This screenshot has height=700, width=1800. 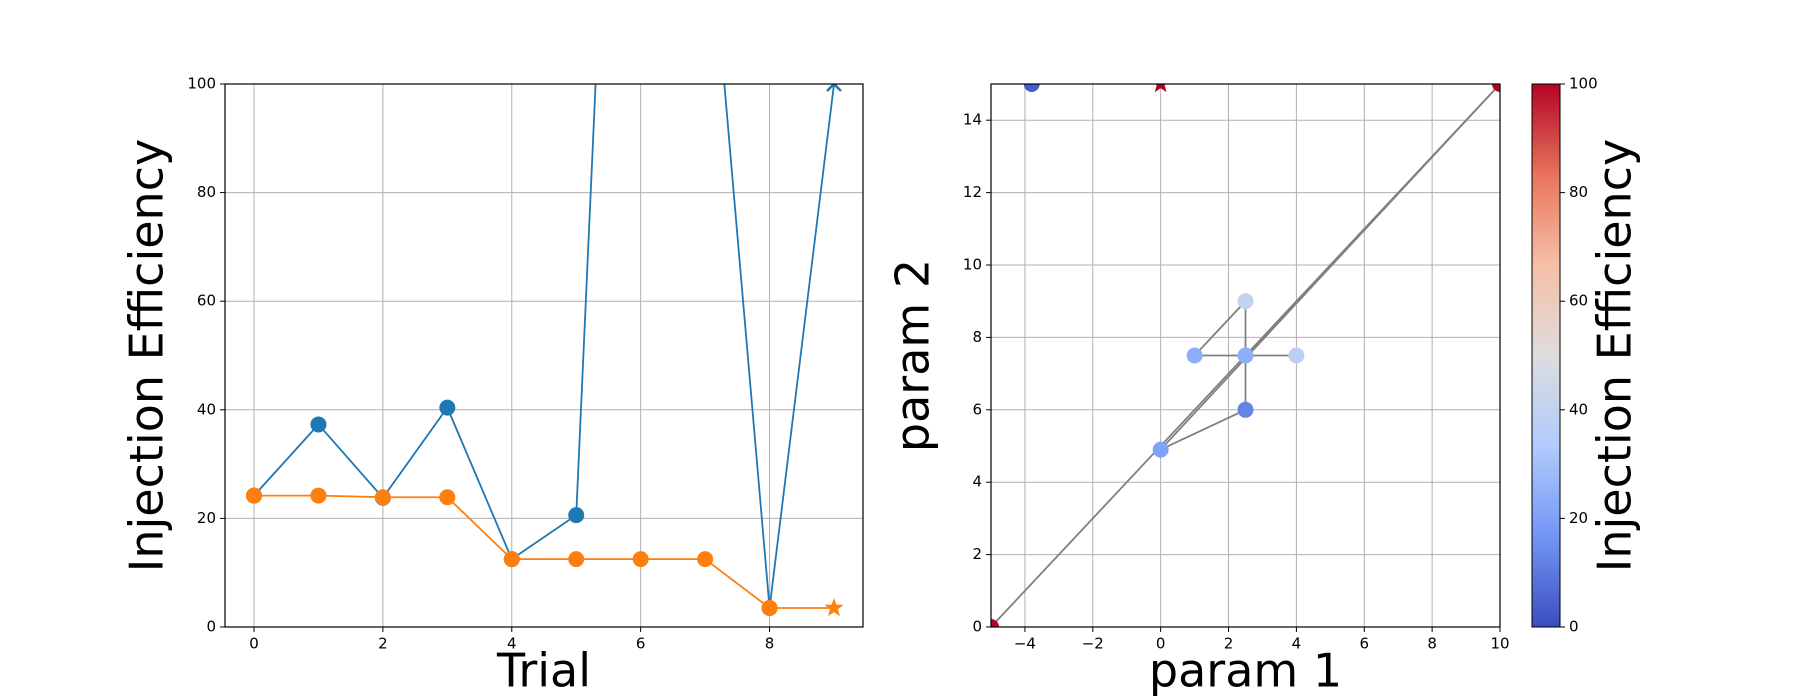 What do you see at coordinates (913, 355) in the screenshot?
I see `y-axis-label: param 2` at bounding box center [913, 355].